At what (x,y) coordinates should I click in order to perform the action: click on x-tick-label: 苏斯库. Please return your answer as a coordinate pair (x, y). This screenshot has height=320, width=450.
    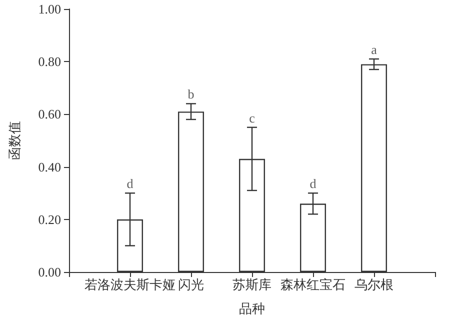
    Looking at the image, I should click on (252, 284).